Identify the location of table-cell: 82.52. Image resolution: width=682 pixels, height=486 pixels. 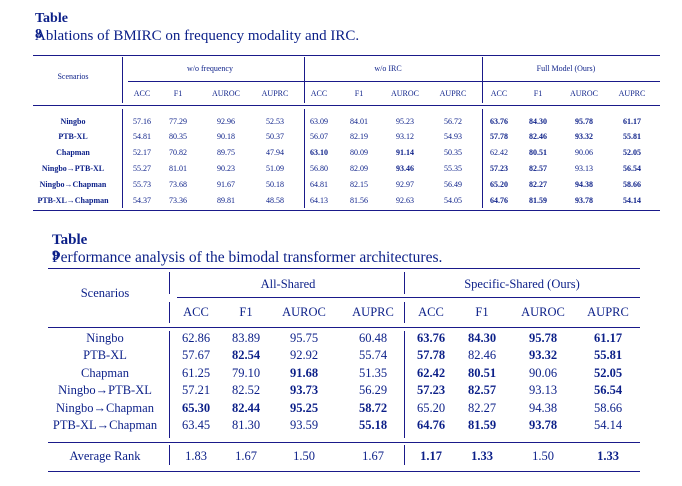
(246, 390).